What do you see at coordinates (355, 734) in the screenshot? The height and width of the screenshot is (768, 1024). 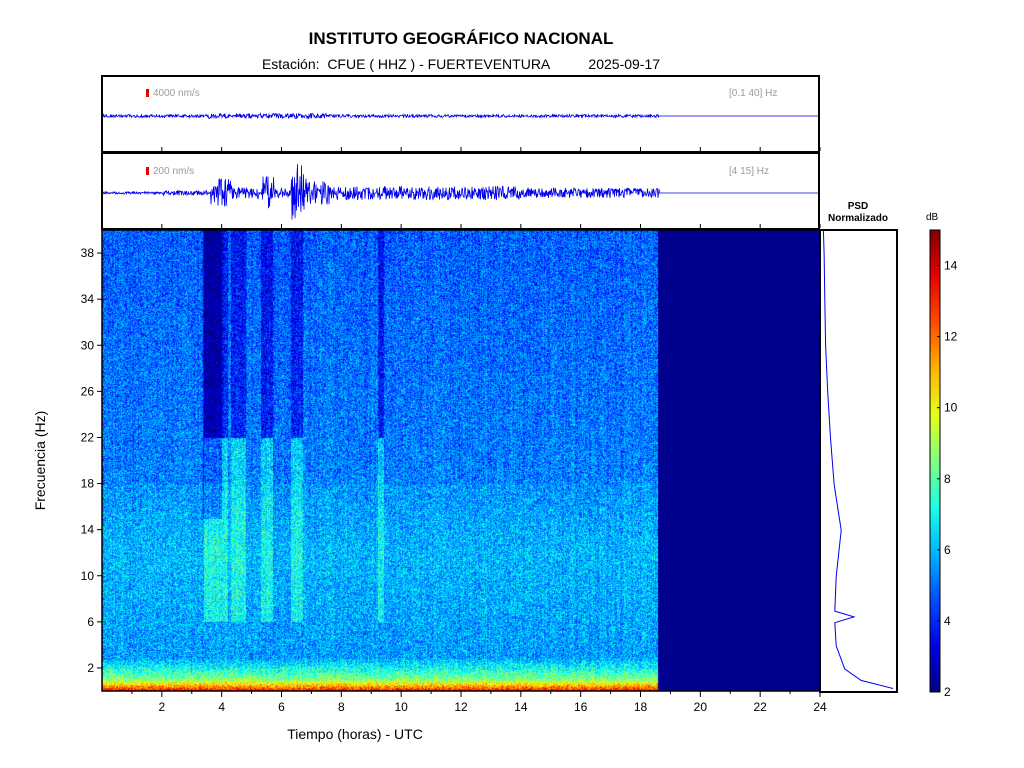 I see `x-axis-label: Tiempo (horas) - UTC` at bounding box center [355, 734].